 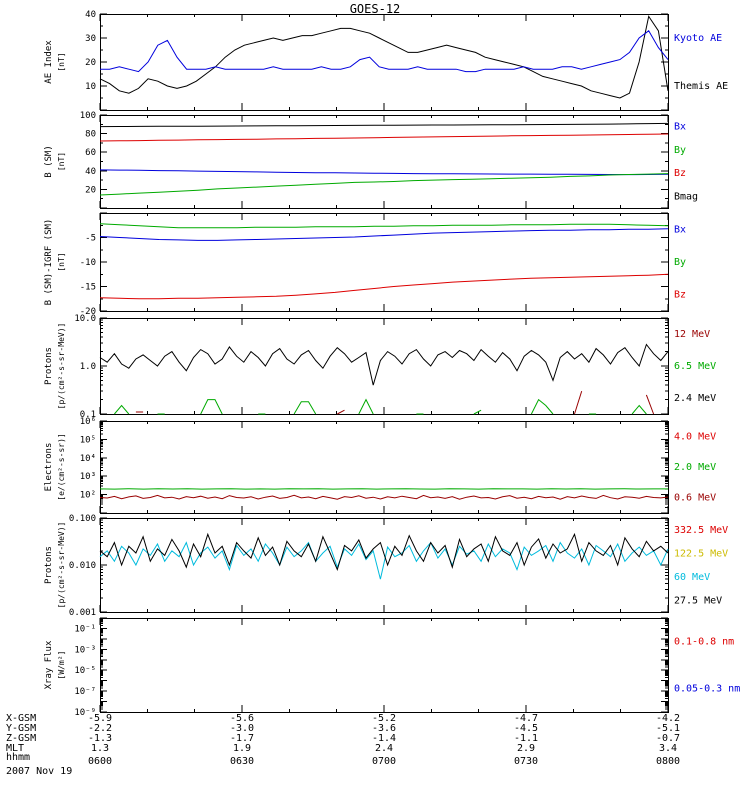 What do you see at coordinates (100, 748) in the screenshot?
I see `row-value: 1.3` at bounding box center [100, 748].